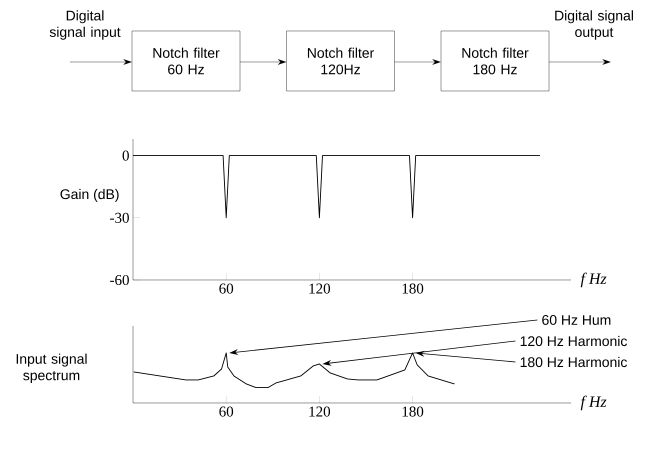 The height and width of the screenshot is (451, 656). I want to click on y-tick-label: -30, so click(119, 217).